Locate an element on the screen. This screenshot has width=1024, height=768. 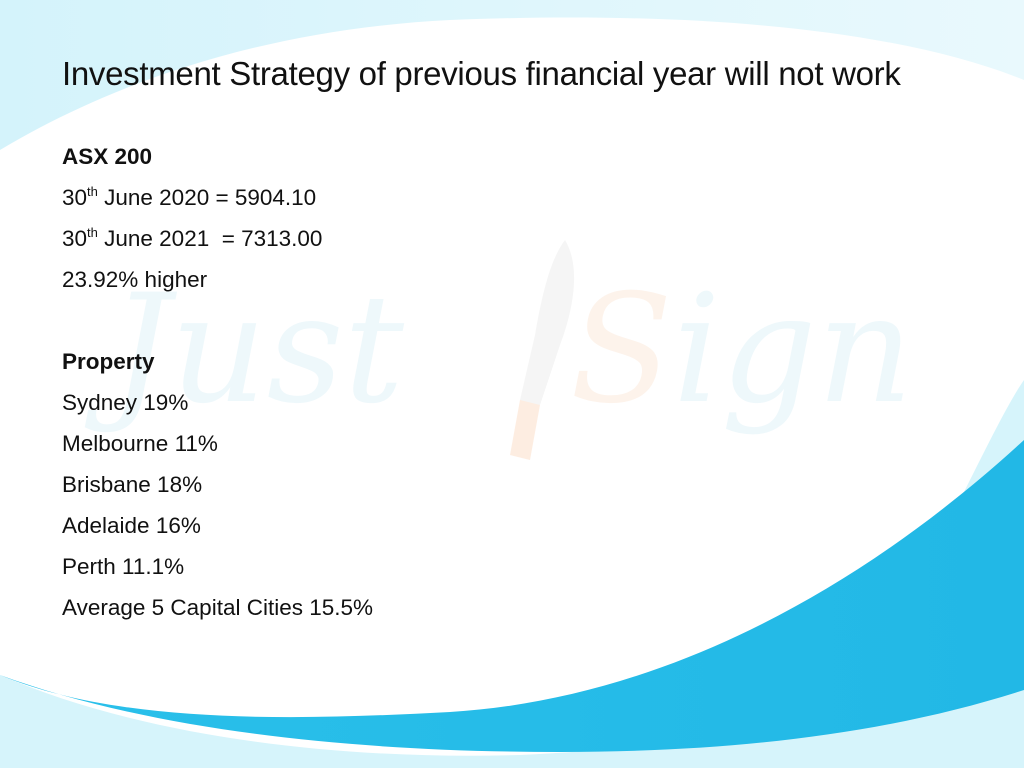
property-item-sydney: Sydney 19% is located at coordinates (125, 402).